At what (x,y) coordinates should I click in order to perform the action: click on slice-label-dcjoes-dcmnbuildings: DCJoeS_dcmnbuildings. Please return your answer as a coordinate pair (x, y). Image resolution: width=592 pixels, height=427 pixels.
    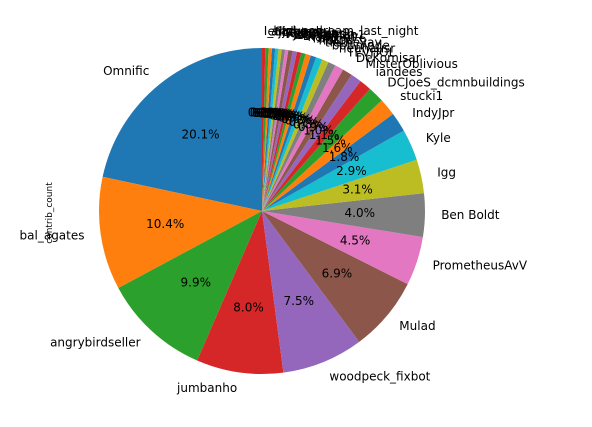
    Looking at the image, I should click on (455, 82).